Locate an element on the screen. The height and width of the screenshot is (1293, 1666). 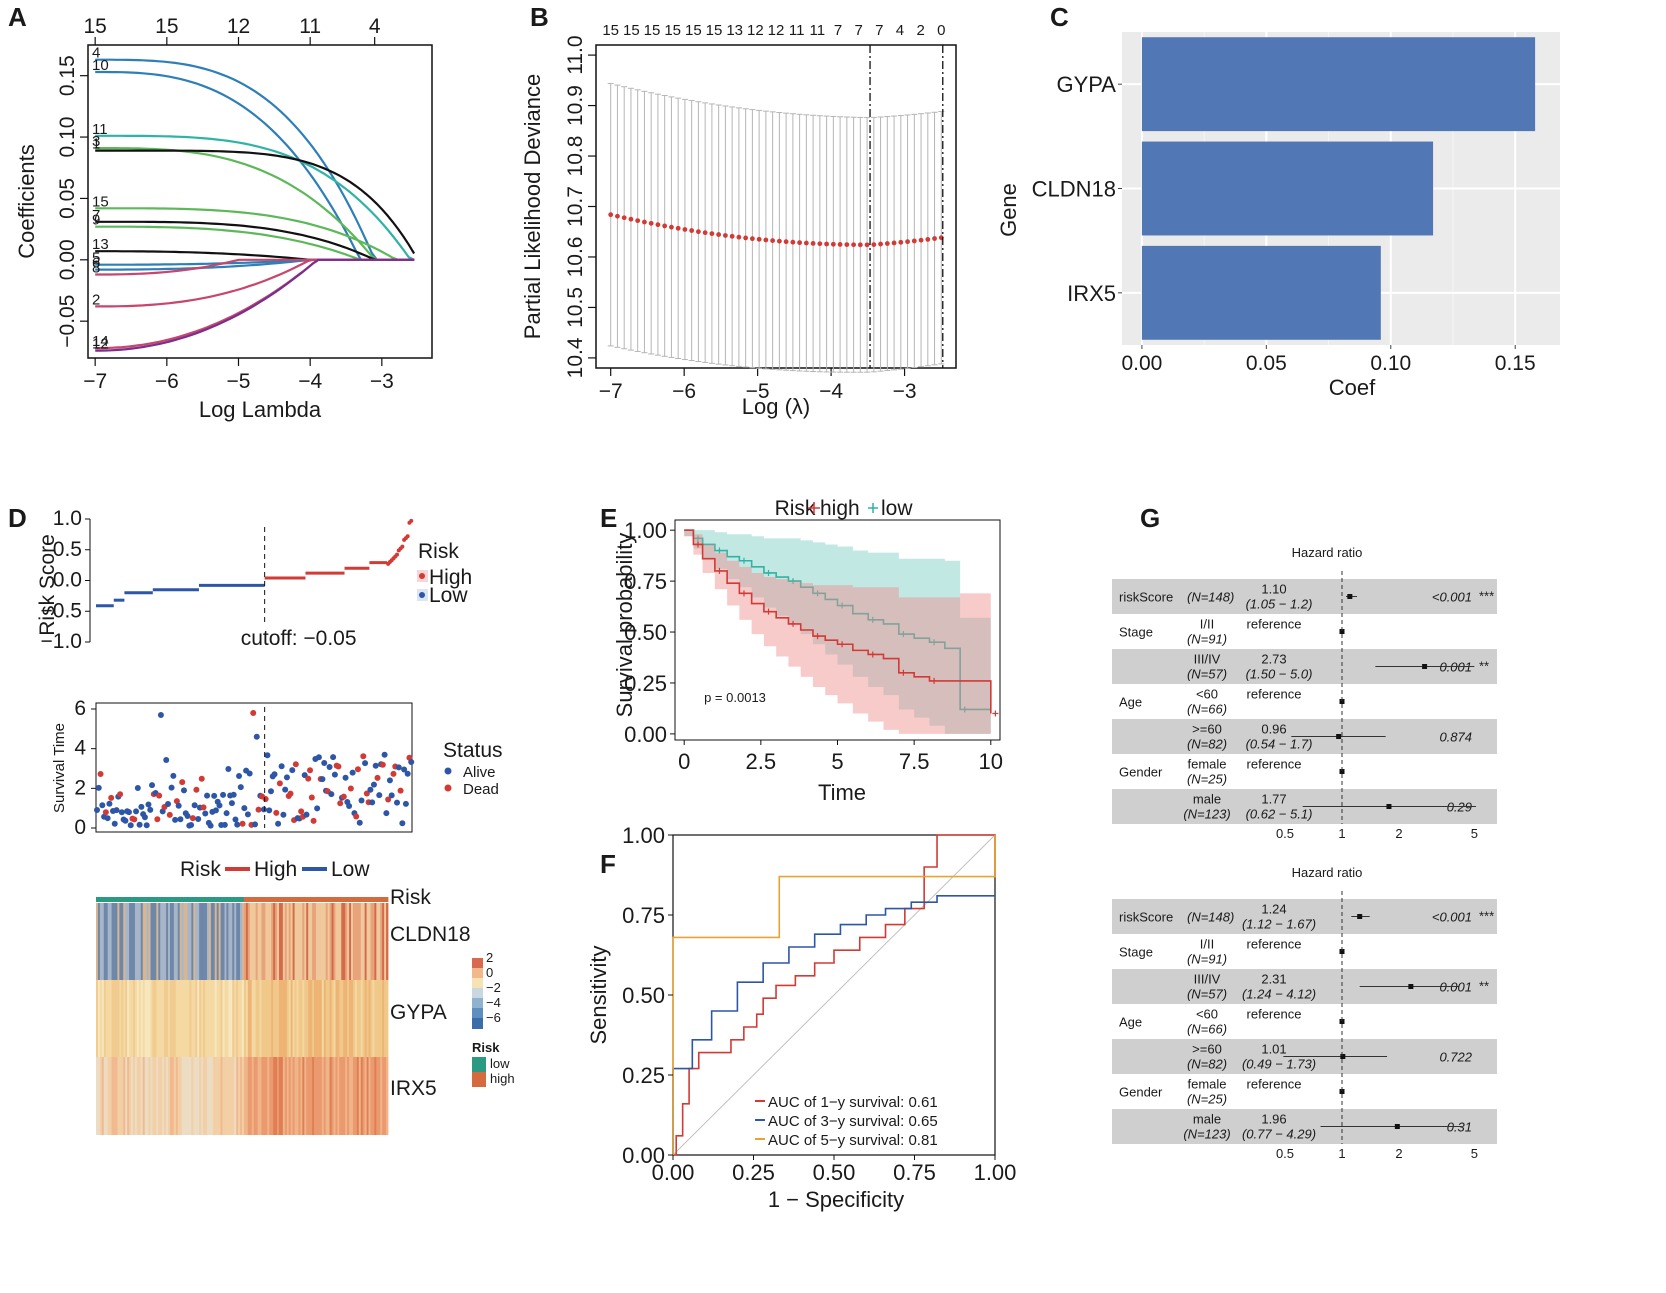
censor-mark-low is located at coordinates (964, 709).